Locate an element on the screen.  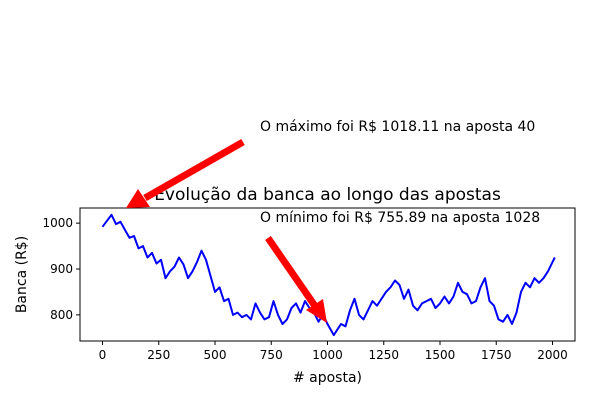
x-tick-label-8: 2000 is located at coordinates (552, 355).